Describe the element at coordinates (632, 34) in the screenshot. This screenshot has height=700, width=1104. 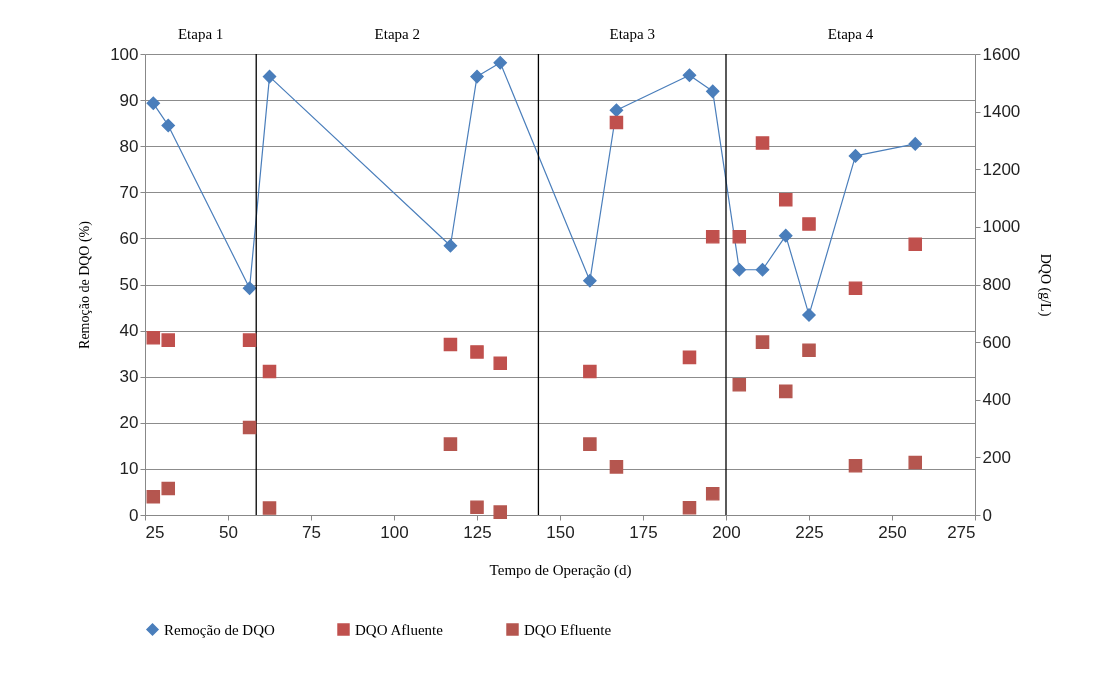
I see `text: Etapa 3` at that location.